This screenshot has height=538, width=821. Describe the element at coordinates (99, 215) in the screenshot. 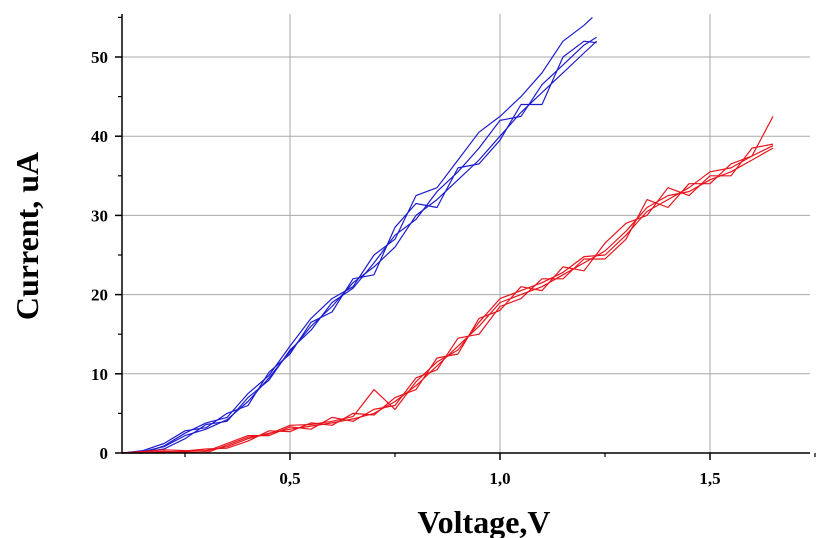

I see `y-tick-label: 30` at that location.